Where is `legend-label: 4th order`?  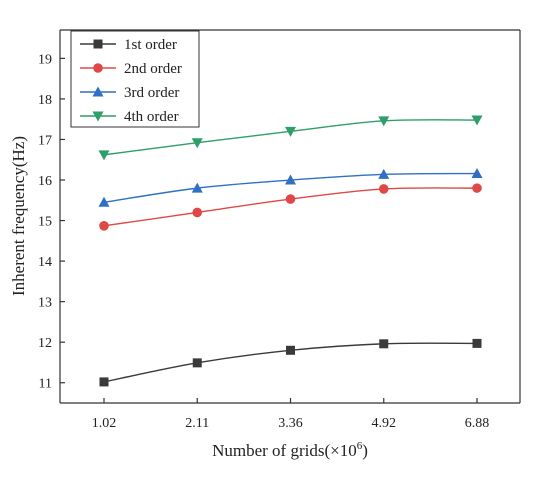 legend-label: 4th order is located at coordinates (151, 117).